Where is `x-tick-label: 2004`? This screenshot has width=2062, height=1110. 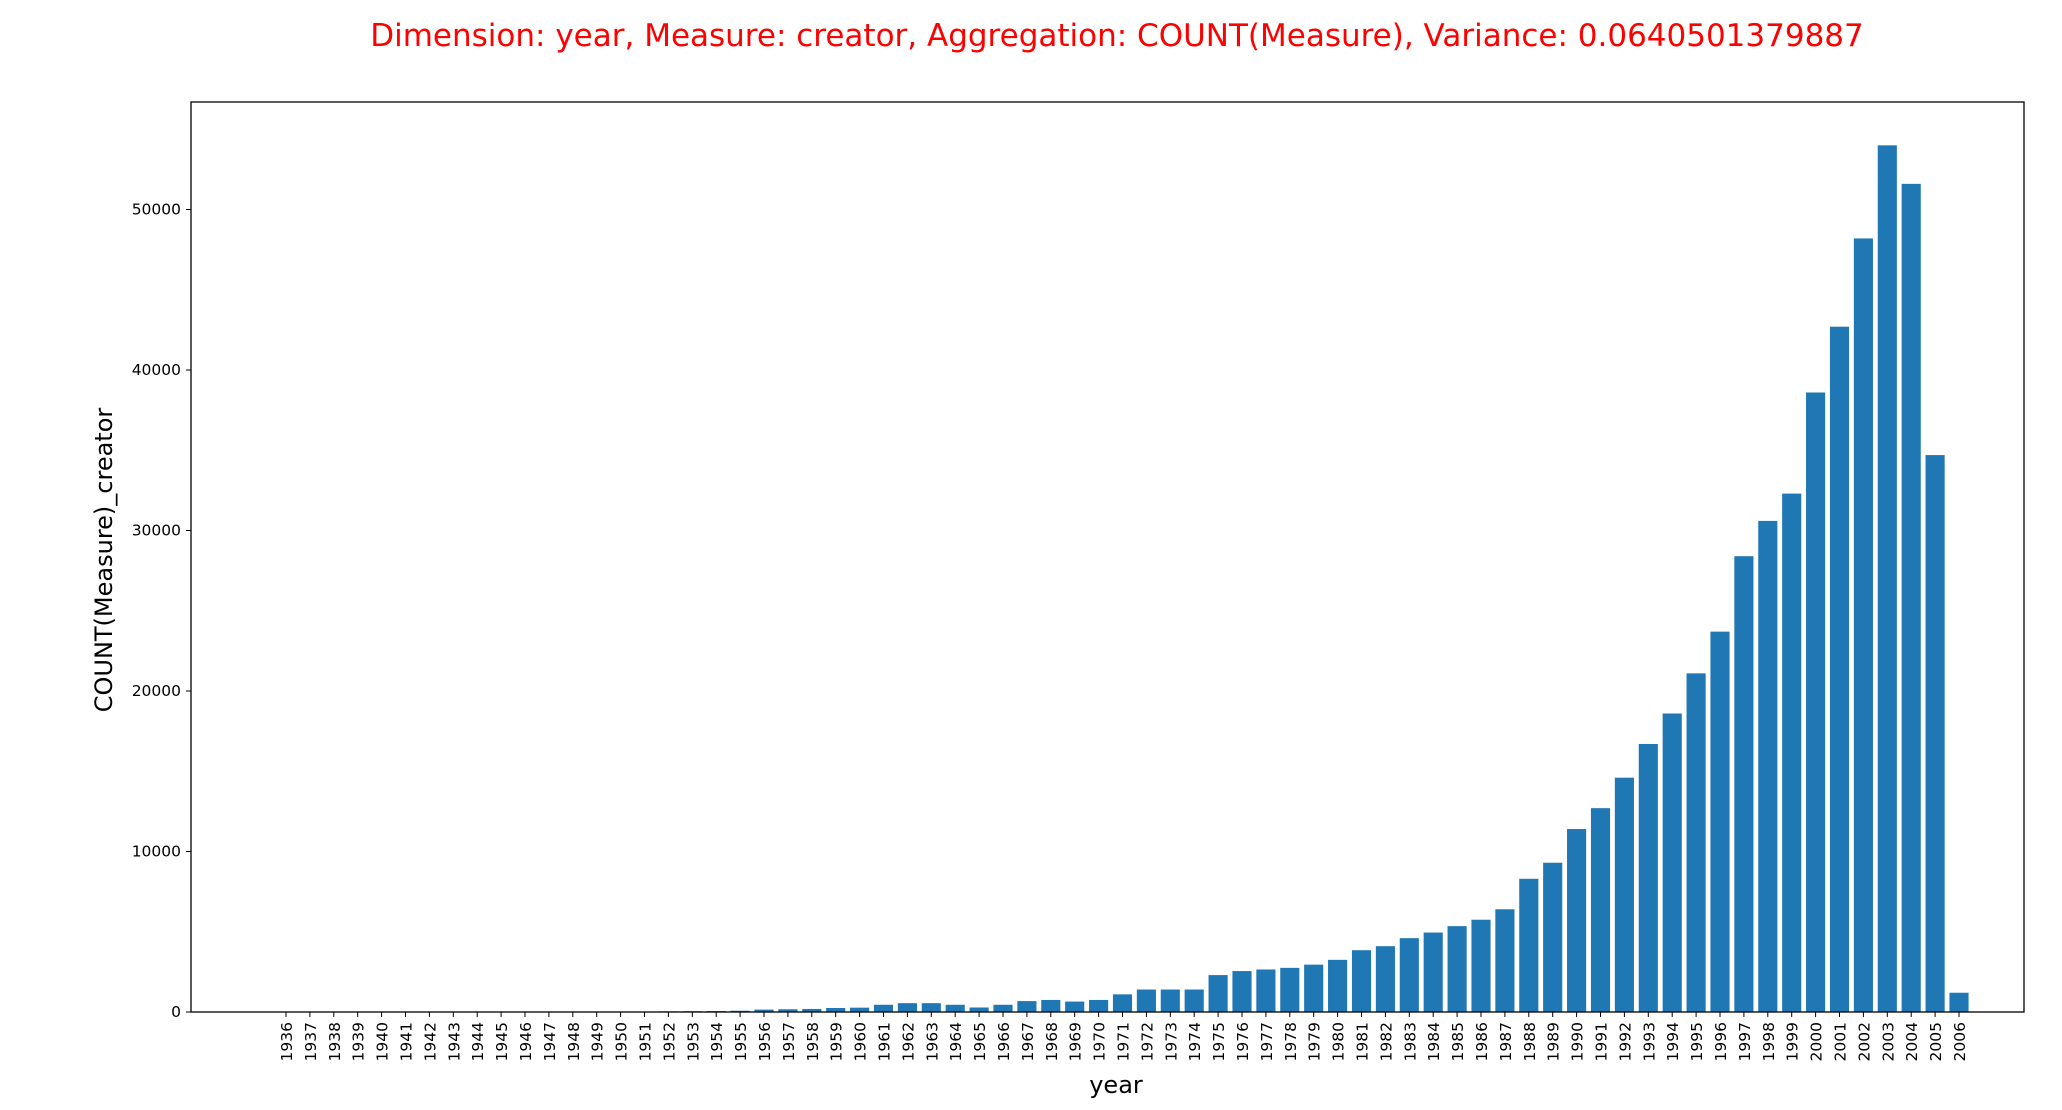 x-tick-label: 2004 is located at coordinates (1912, 1041).